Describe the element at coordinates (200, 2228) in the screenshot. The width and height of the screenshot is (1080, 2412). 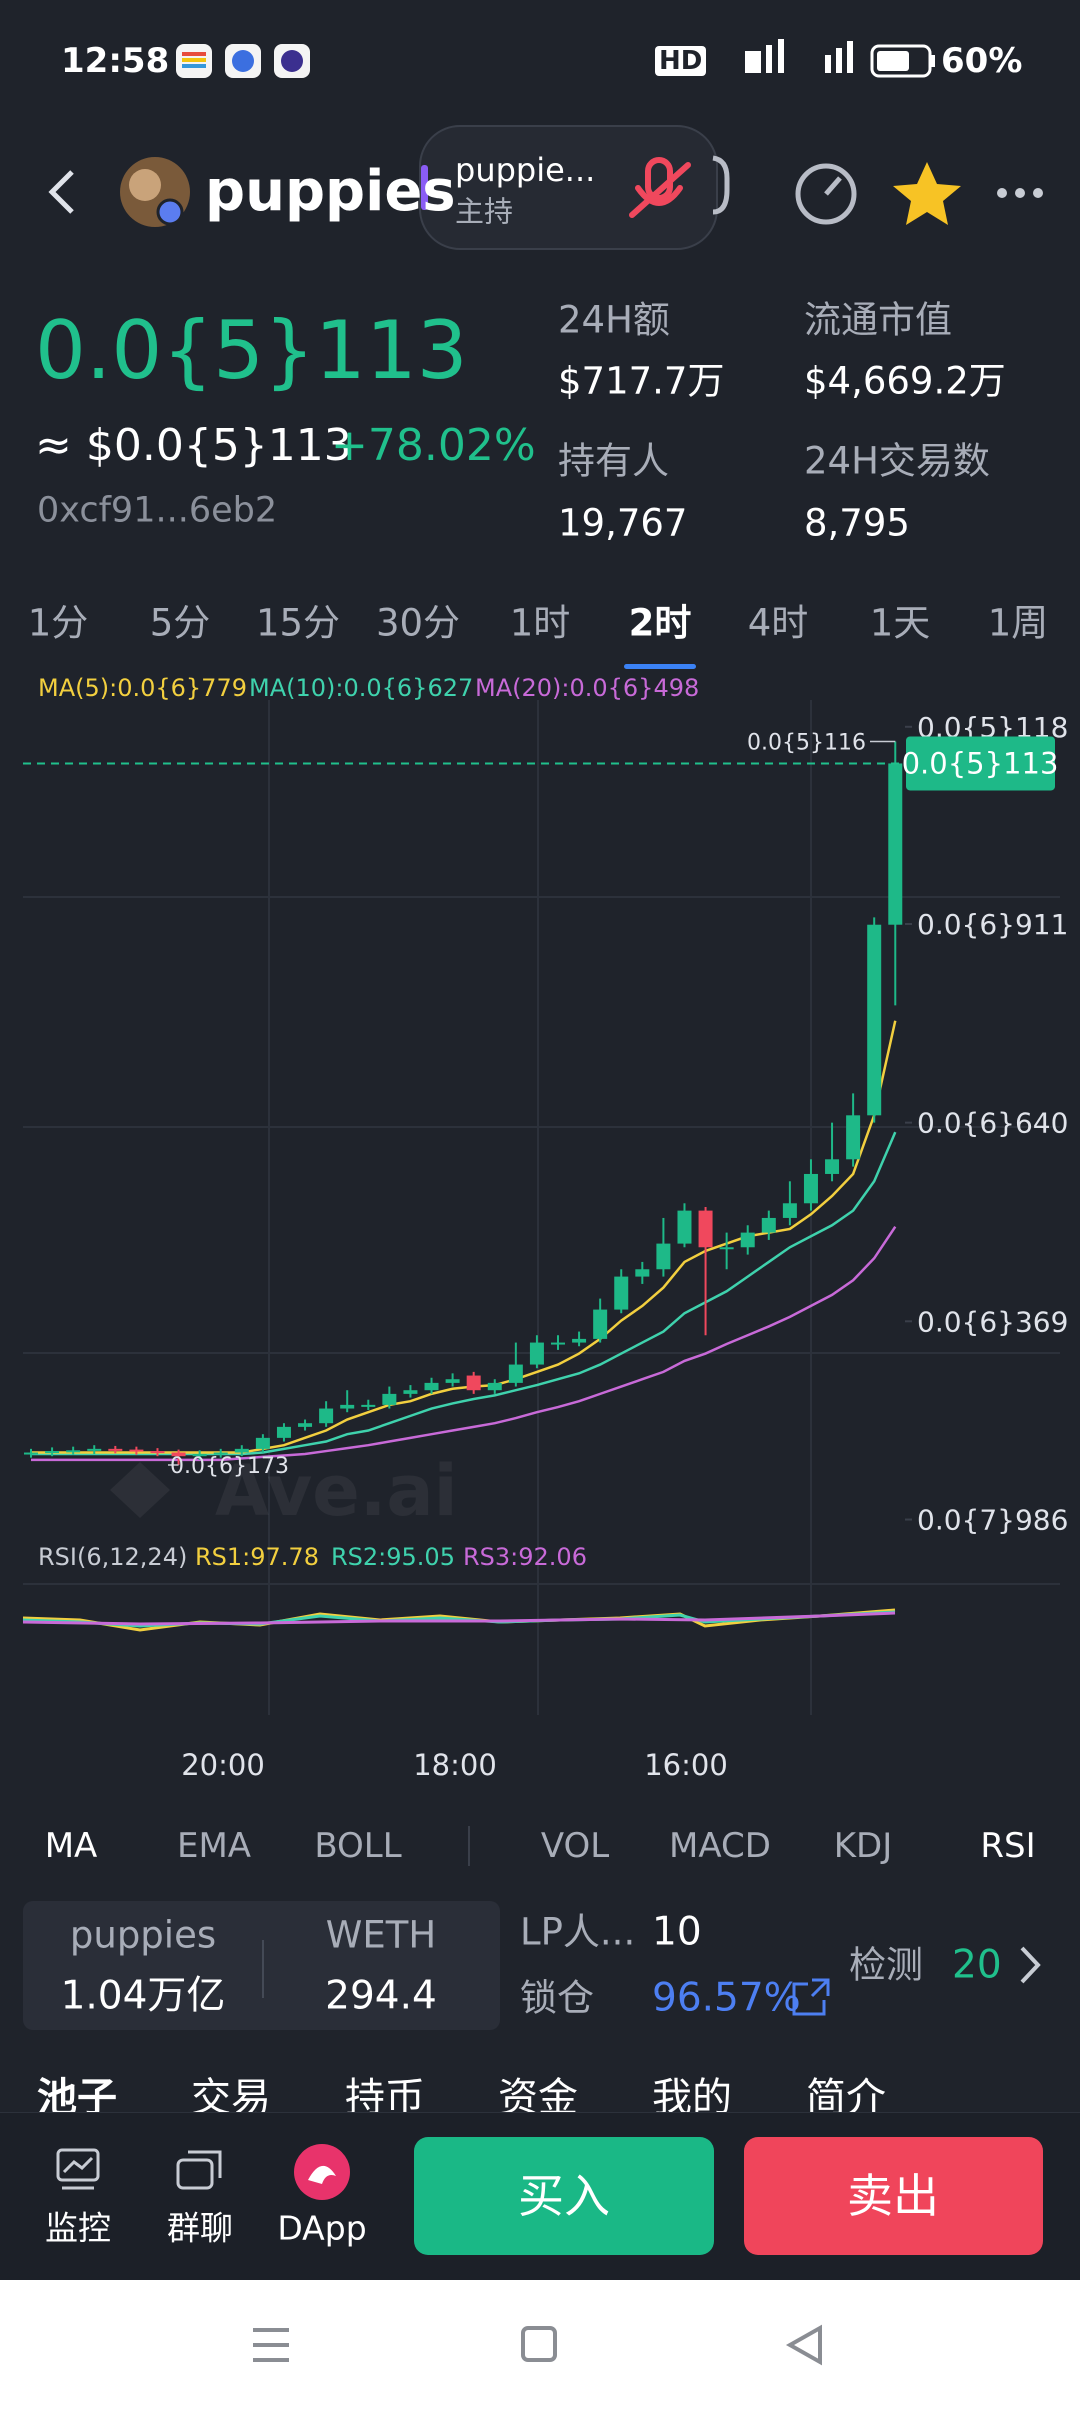
I see `nav-item: 群聊` at that location.